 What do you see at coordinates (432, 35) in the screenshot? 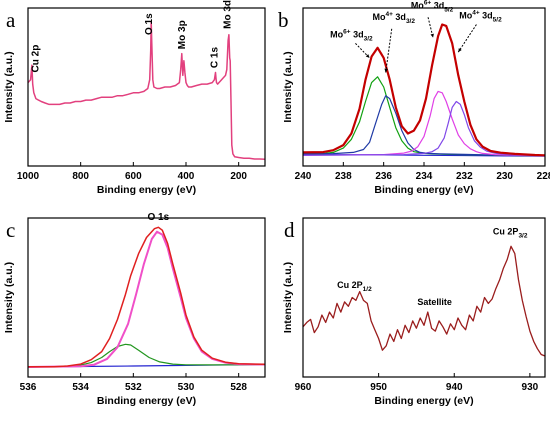
I see `mo6-3d52-arrow-head` at bounding box center [432, 35].